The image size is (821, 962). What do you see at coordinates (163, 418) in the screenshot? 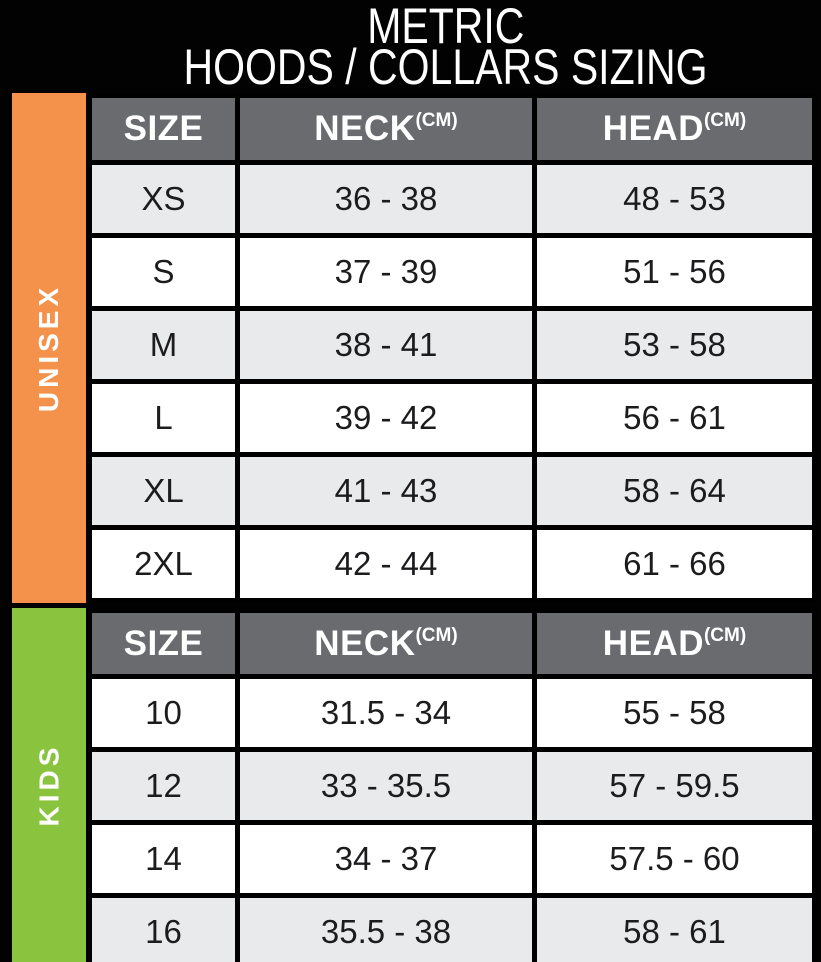
I see `cell-size: L` at bounding box center [163, 418].